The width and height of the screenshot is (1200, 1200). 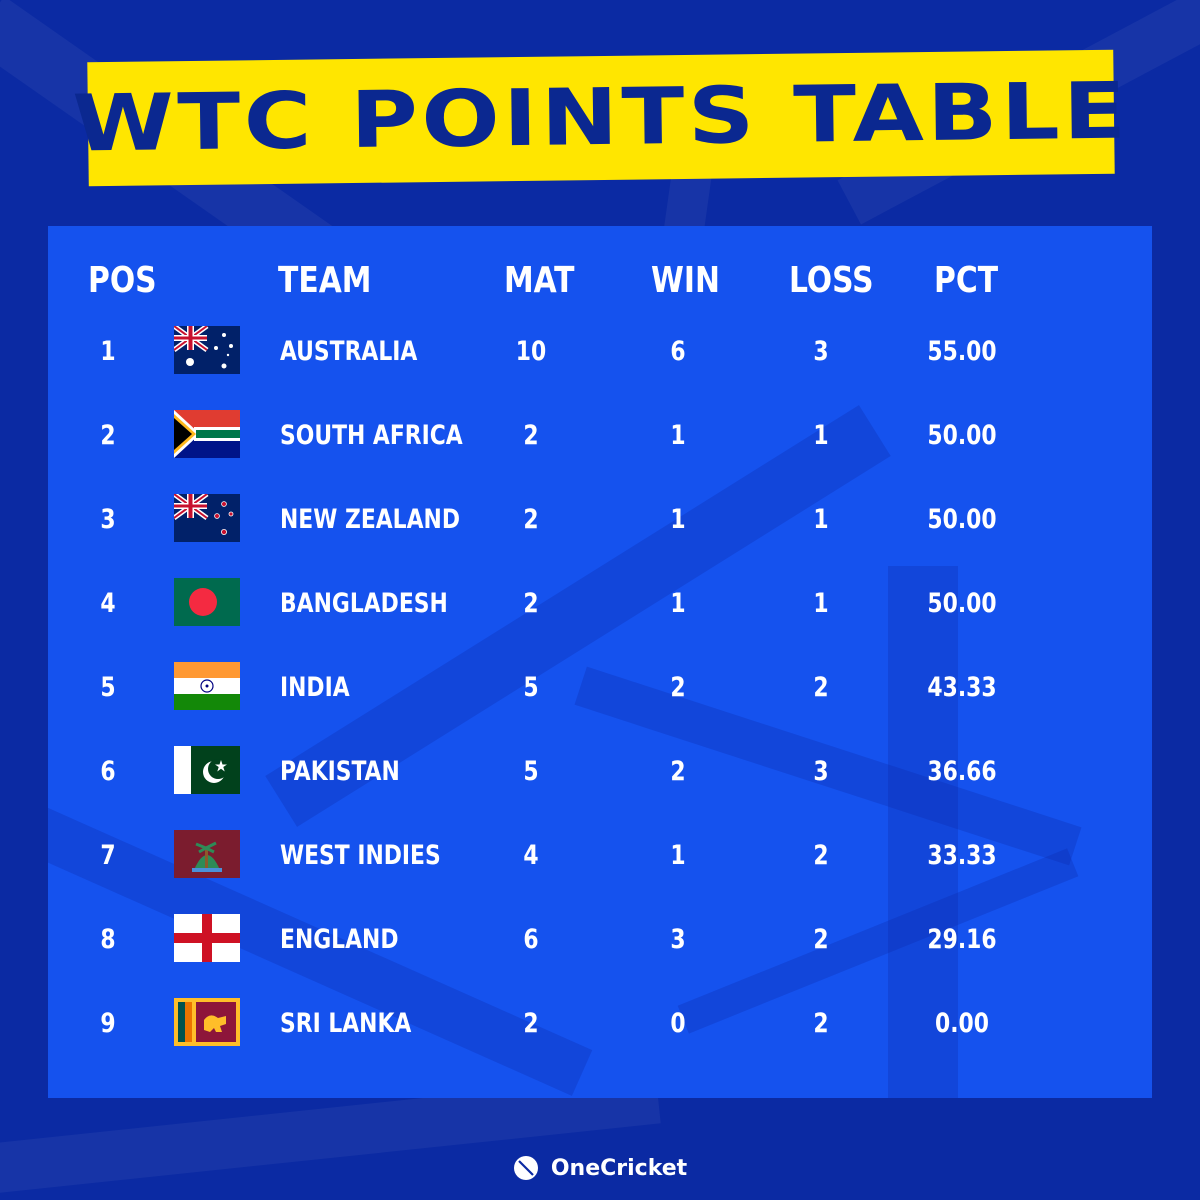 What do you see at coordinates (315, 687) in the screenshot?
I see `team-name: INDIA` at bounding box center [315, 687].